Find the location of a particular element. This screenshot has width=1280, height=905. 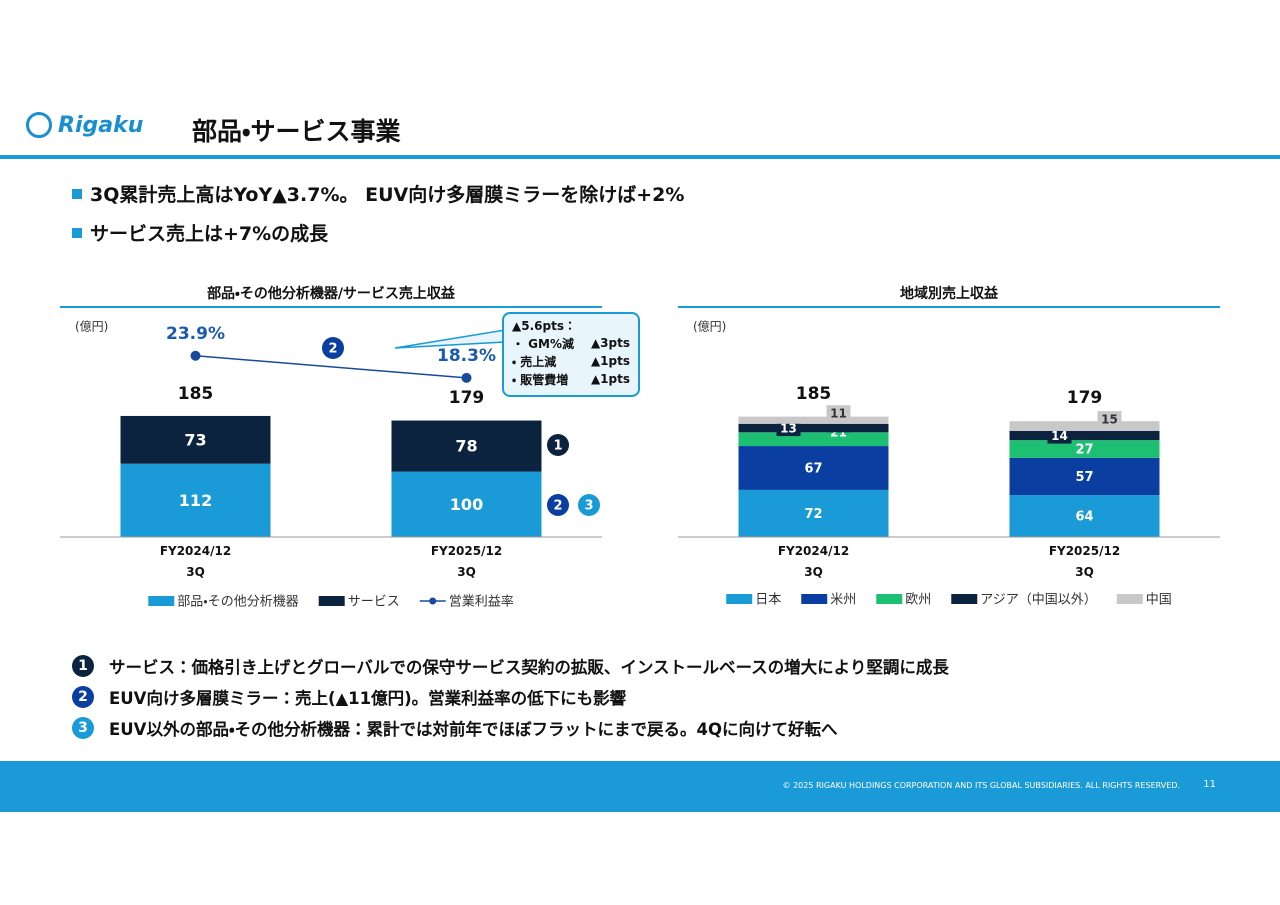

header-rule is located at coordinates (640, 157).